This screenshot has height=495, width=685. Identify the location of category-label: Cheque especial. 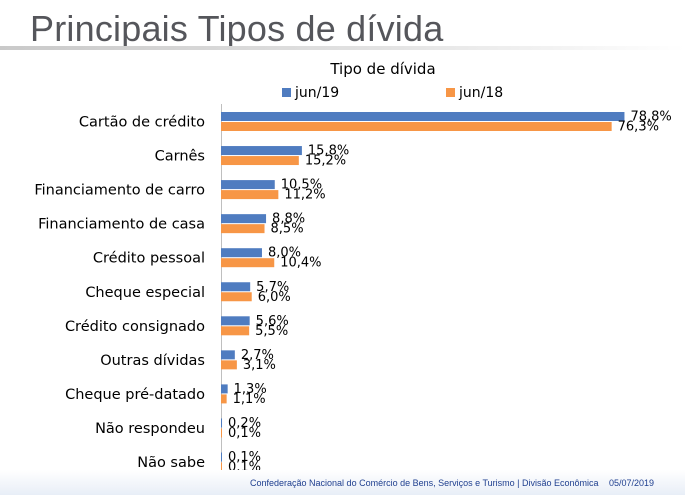
(145, 293).